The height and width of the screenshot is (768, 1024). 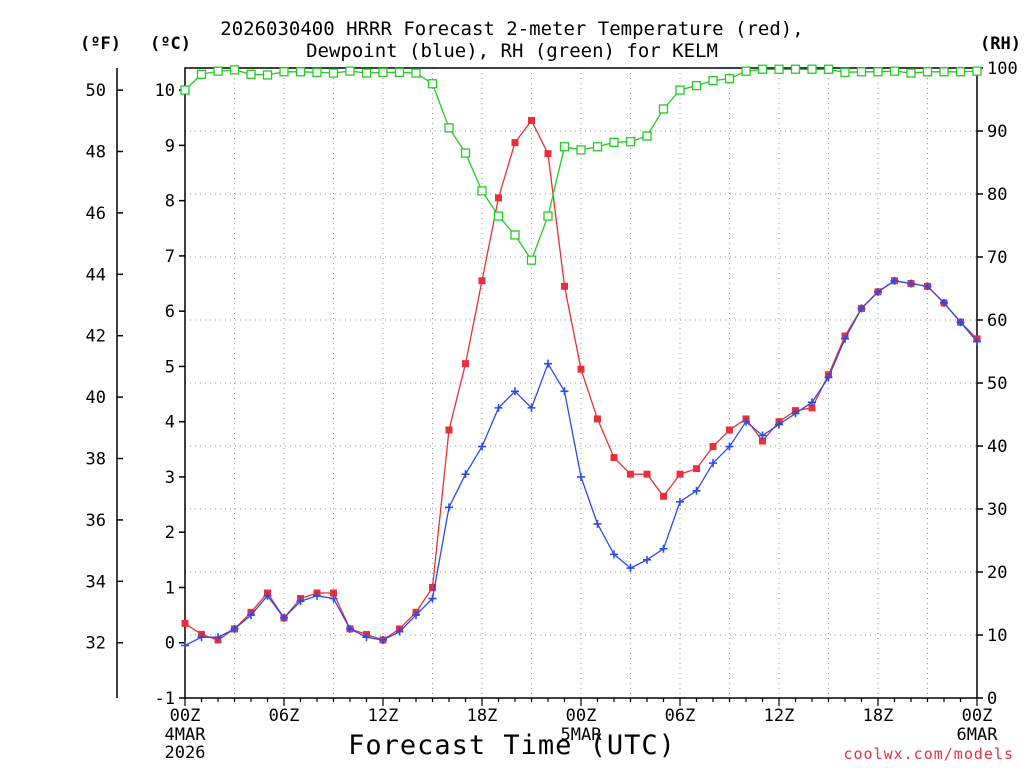 I want to click on fahrenheit-unit-label: (ºF), so click(x=100, y=44).